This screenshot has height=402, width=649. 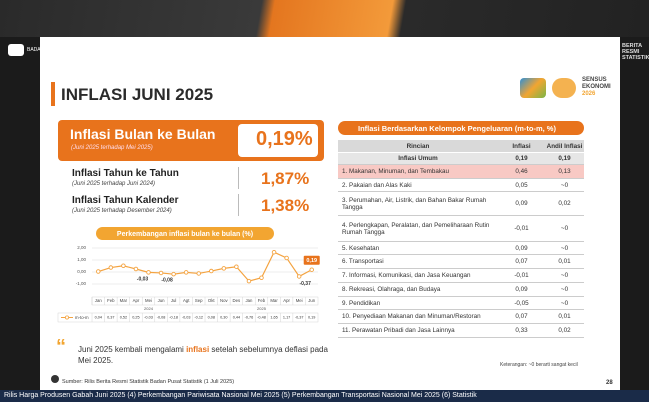 What do you see at coordinates (311, 318) in the screenshot?
I see `value-label: 0,19` at bounding box center [311, 318].